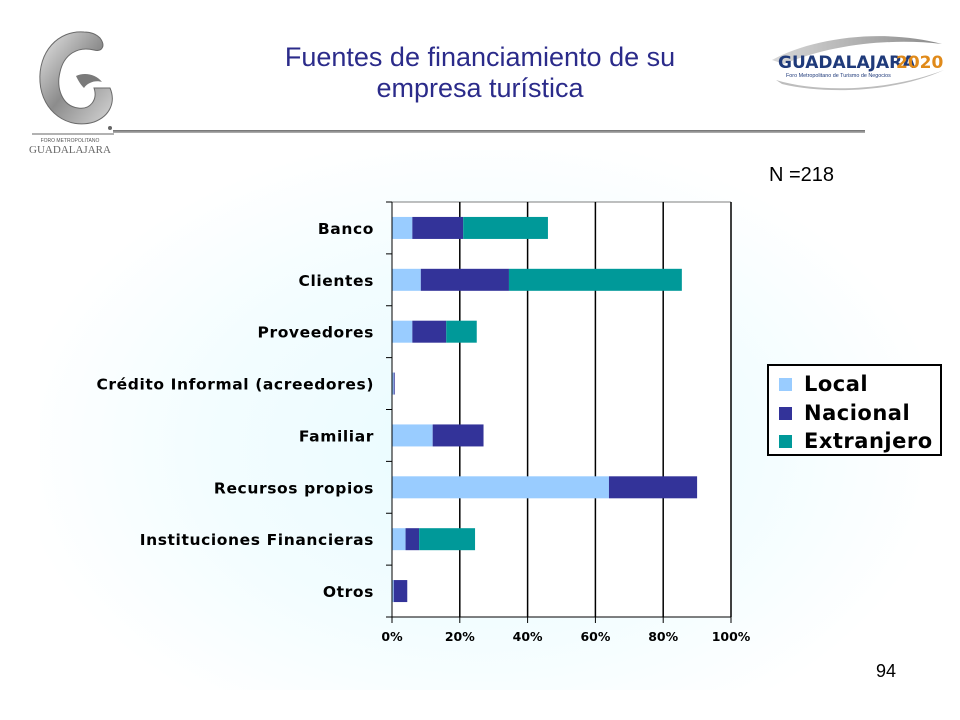 The height and width of the screenshot is (720, 960). Describe the element at coordinates (595, 636) in the screenshot. I see `x-tick-label: 60%` at that location.